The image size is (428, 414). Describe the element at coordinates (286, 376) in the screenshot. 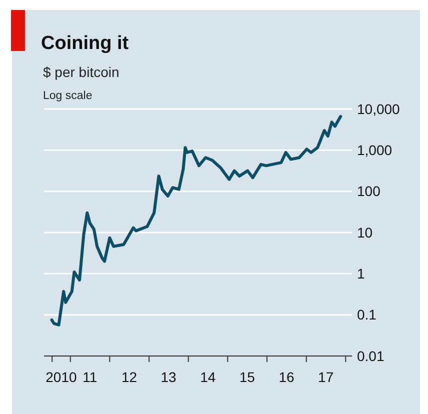

I see `x-tick-label: 16` at that location.